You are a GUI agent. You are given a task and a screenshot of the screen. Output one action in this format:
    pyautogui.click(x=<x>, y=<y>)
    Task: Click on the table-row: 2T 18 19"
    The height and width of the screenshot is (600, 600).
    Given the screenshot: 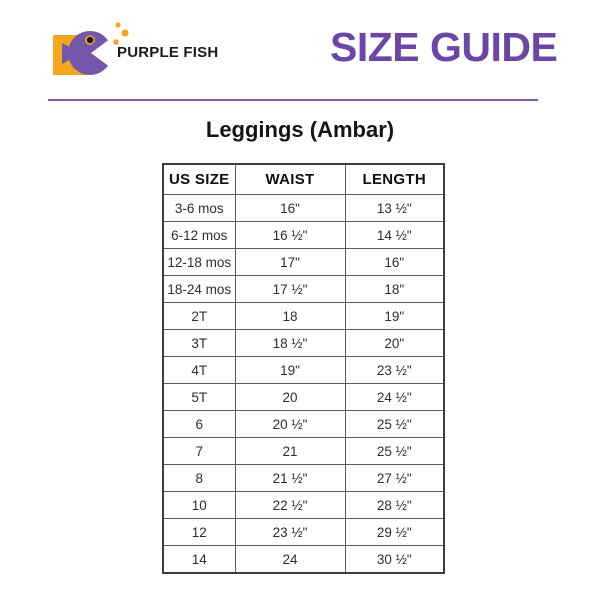 What is the action you would take?
    pyautogui.click(x=303, y=316)
    